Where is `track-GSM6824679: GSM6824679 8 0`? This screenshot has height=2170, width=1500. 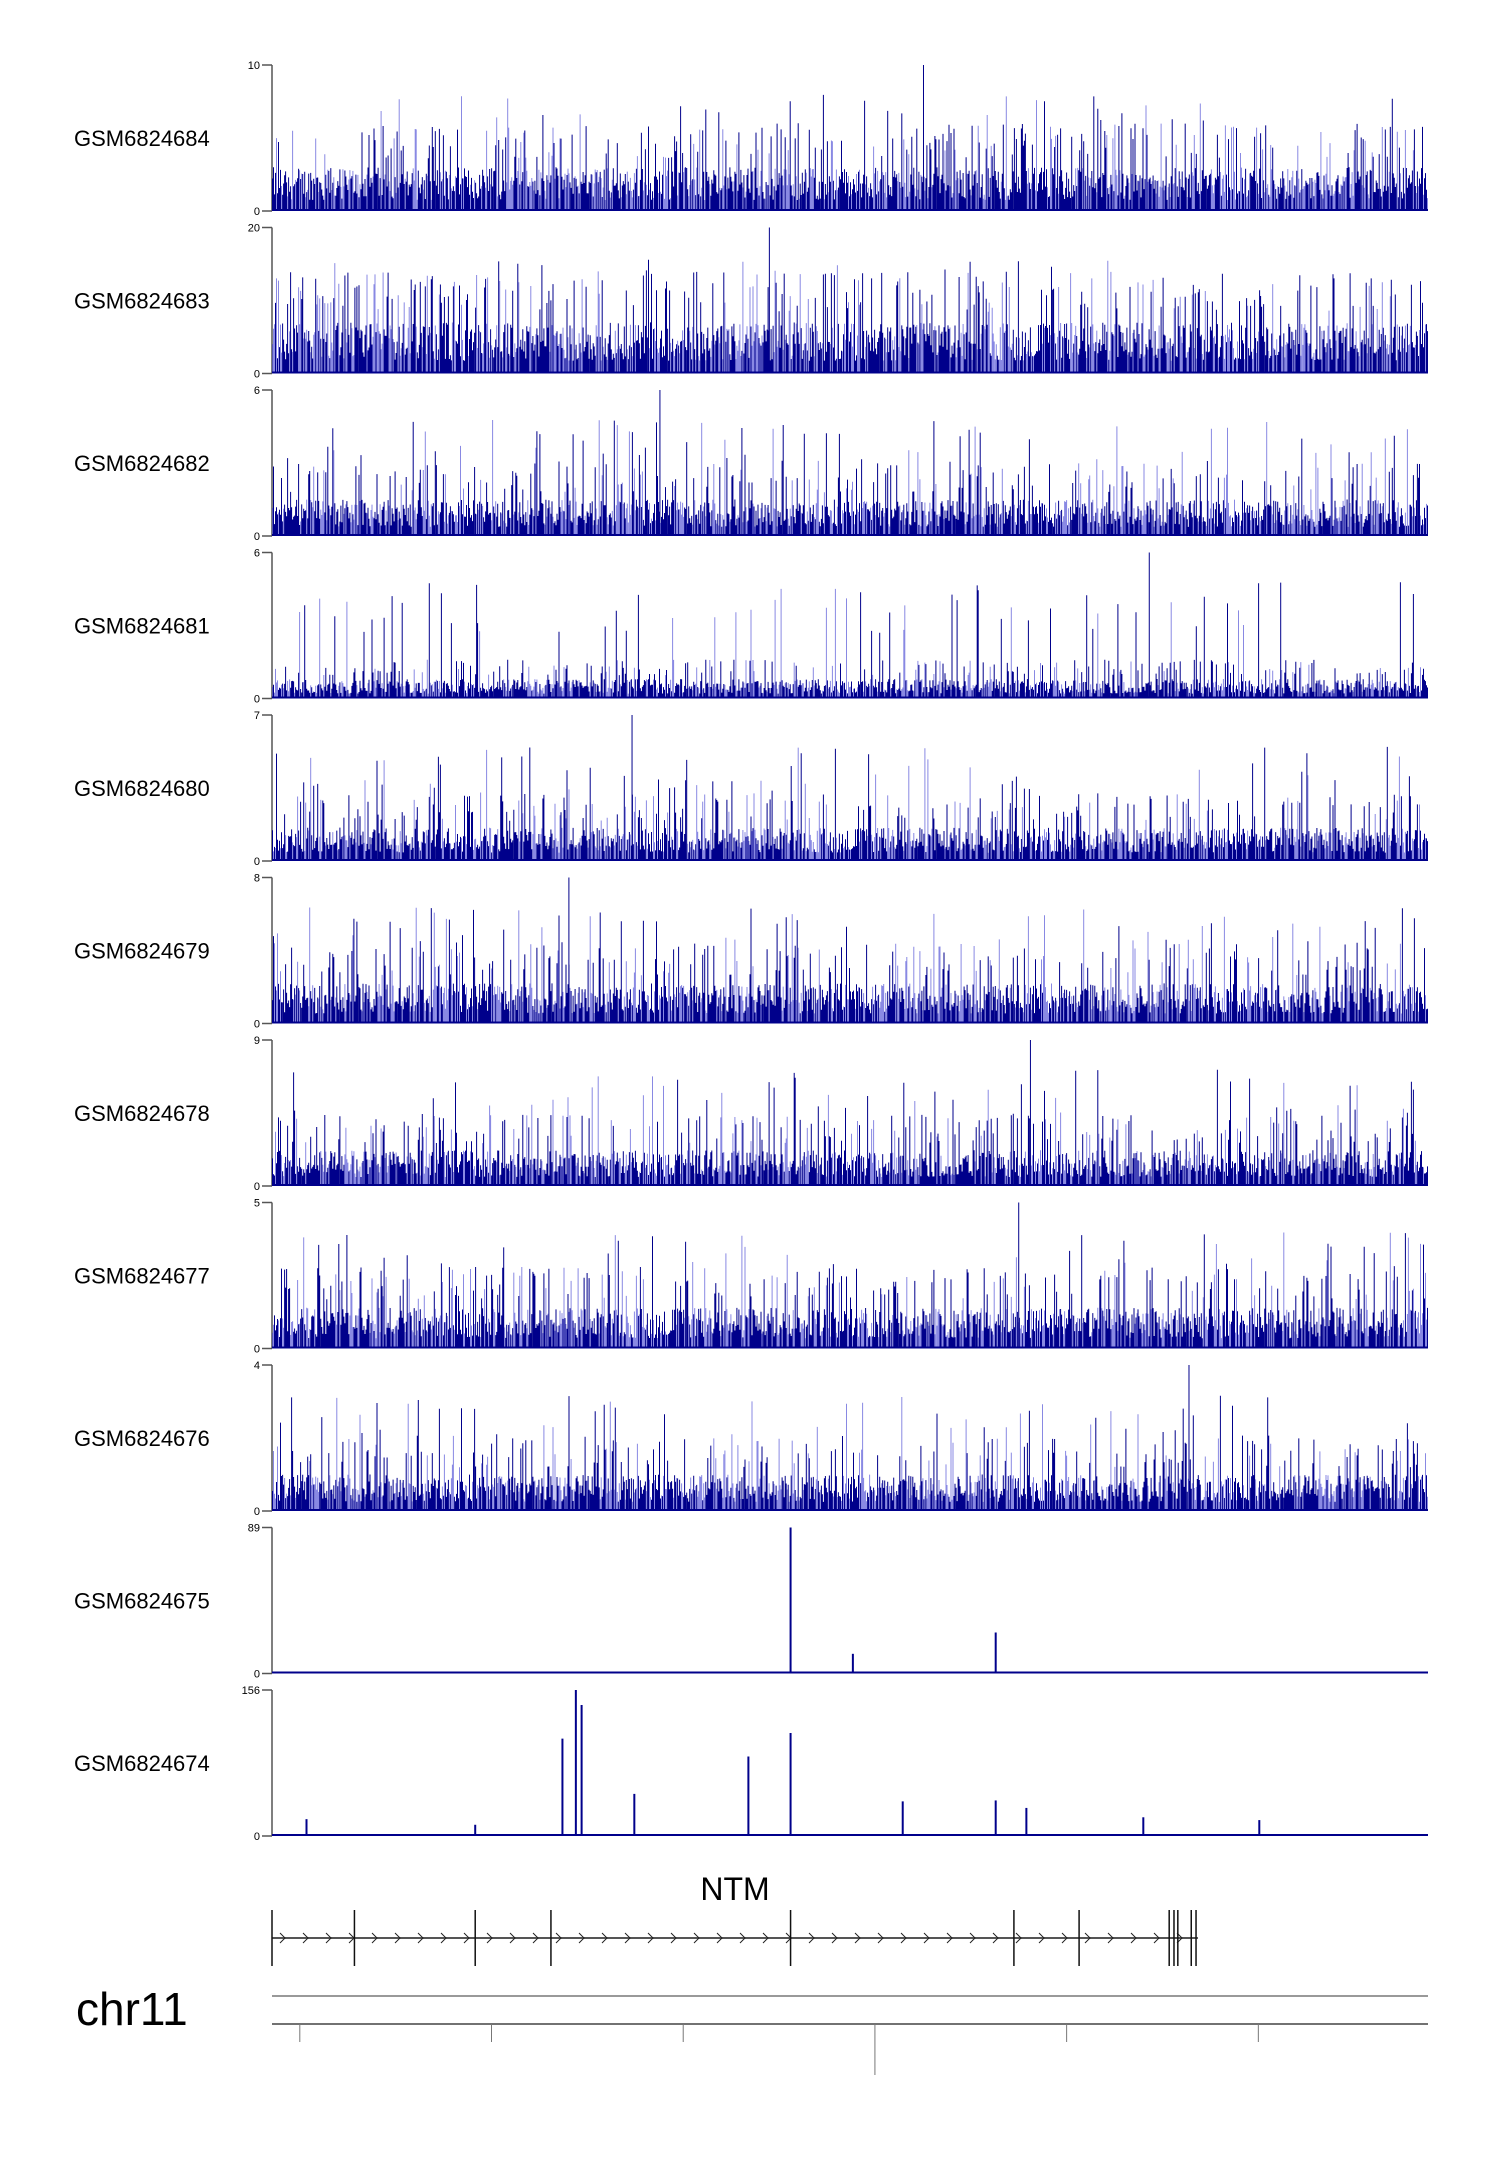
track-GSM6824679: GSM6824679 8 0 is located at coordinates (751, 952).